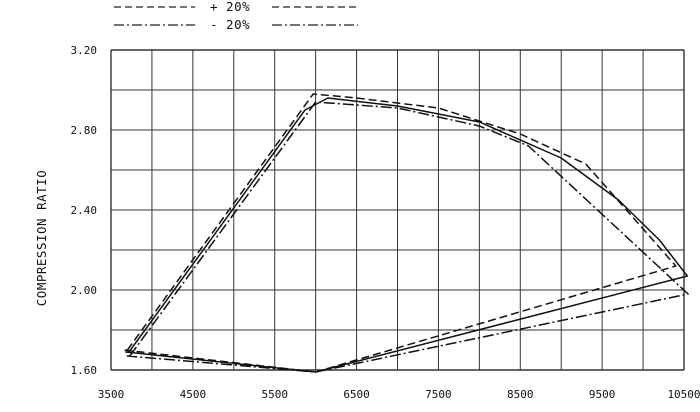 The image size is (700, 412). What do you see at coordinates (84, 130) in the screenshot?
I see `y-tick-label-3: 2.80` at bounding box center [84, 130].